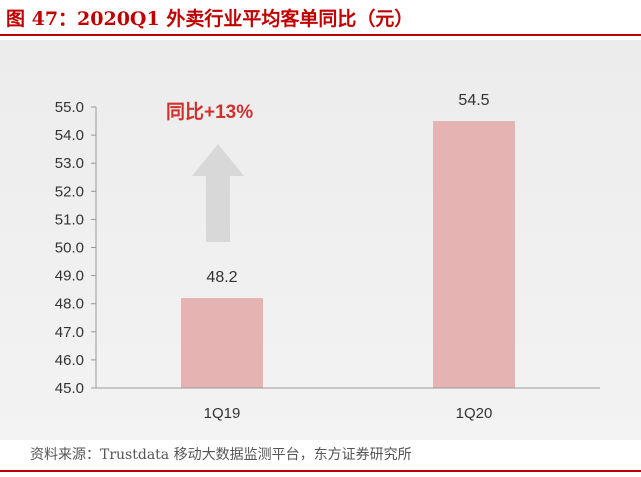 This screenshot has height=477, width=641. Describe the element at coordinates (69, 332) in the screenshot. I see `y-tick-label: 47.0` at that location.